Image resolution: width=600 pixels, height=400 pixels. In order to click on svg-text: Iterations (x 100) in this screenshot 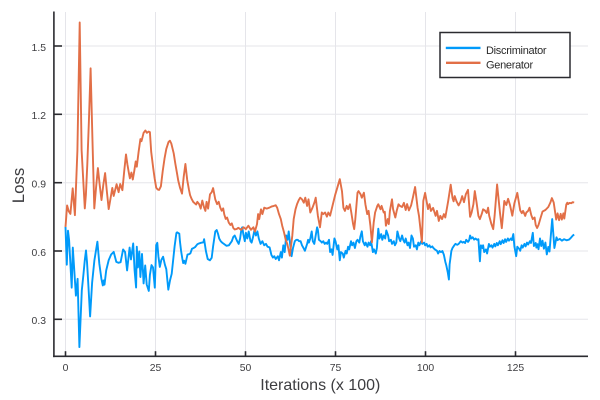, I will do `click(320, 385)`.